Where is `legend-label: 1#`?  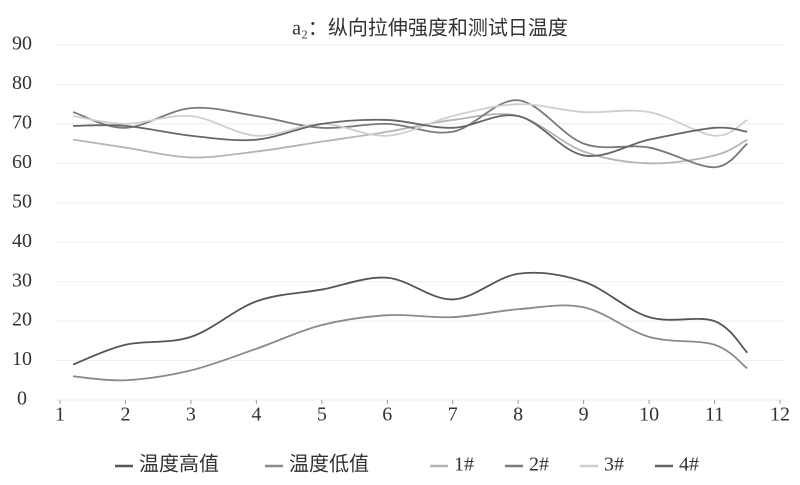 legend-label: 1# is located at coordinates (464, 465).